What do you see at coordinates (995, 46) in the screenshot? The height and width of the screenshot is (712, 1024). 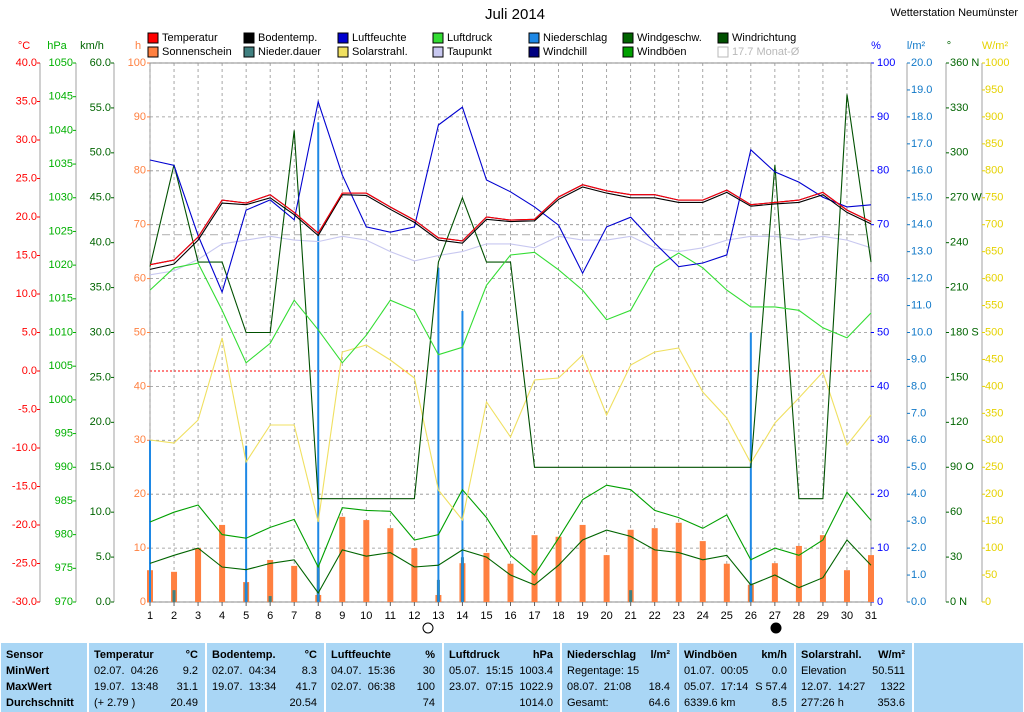 I see `axis-unit: W/m²` at bounding box center [995, 46].